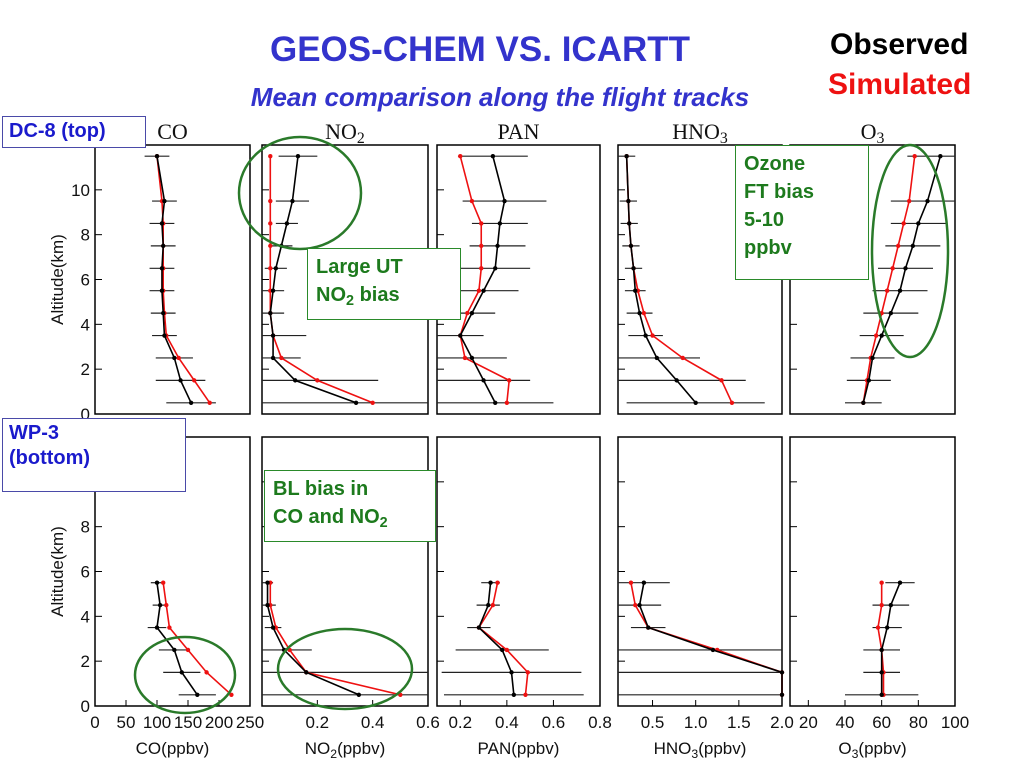 The image size is (1024, 768). I want to click on ut-bias-annotation: Large UT NO2 bias, so click(384, 284).